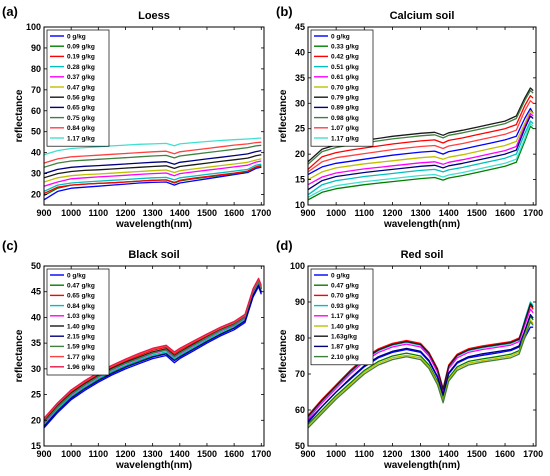  Describe the element at coordinates (300, 129) in the screenshot. I see `y-tick-label: 25` at that location.